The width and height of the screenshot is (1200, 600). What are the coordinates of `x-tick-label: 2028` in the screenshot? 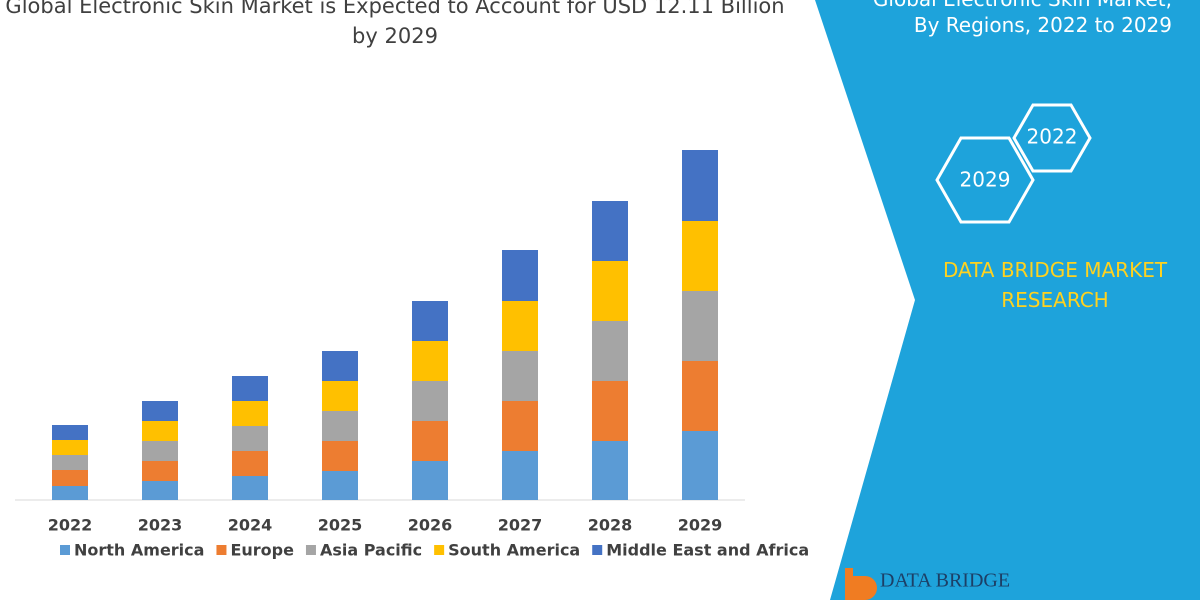 It's located at (610, 525).